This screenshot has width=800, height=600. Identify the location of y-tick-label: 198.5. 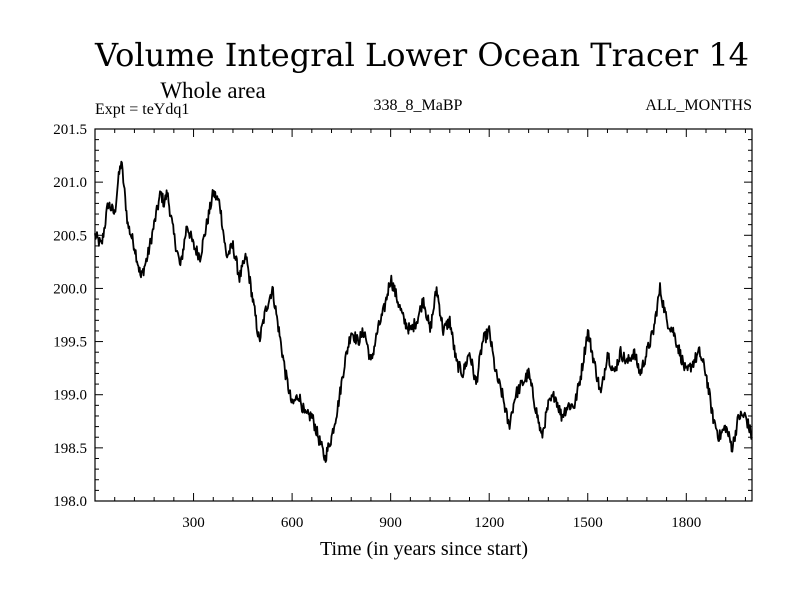
(70, 449).